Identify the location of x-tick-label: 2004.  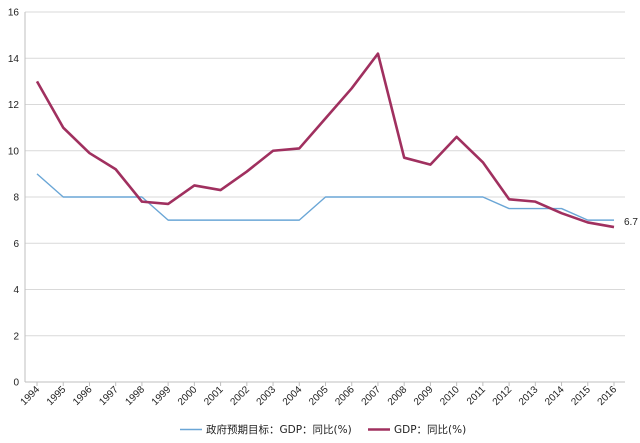
(293, 396).